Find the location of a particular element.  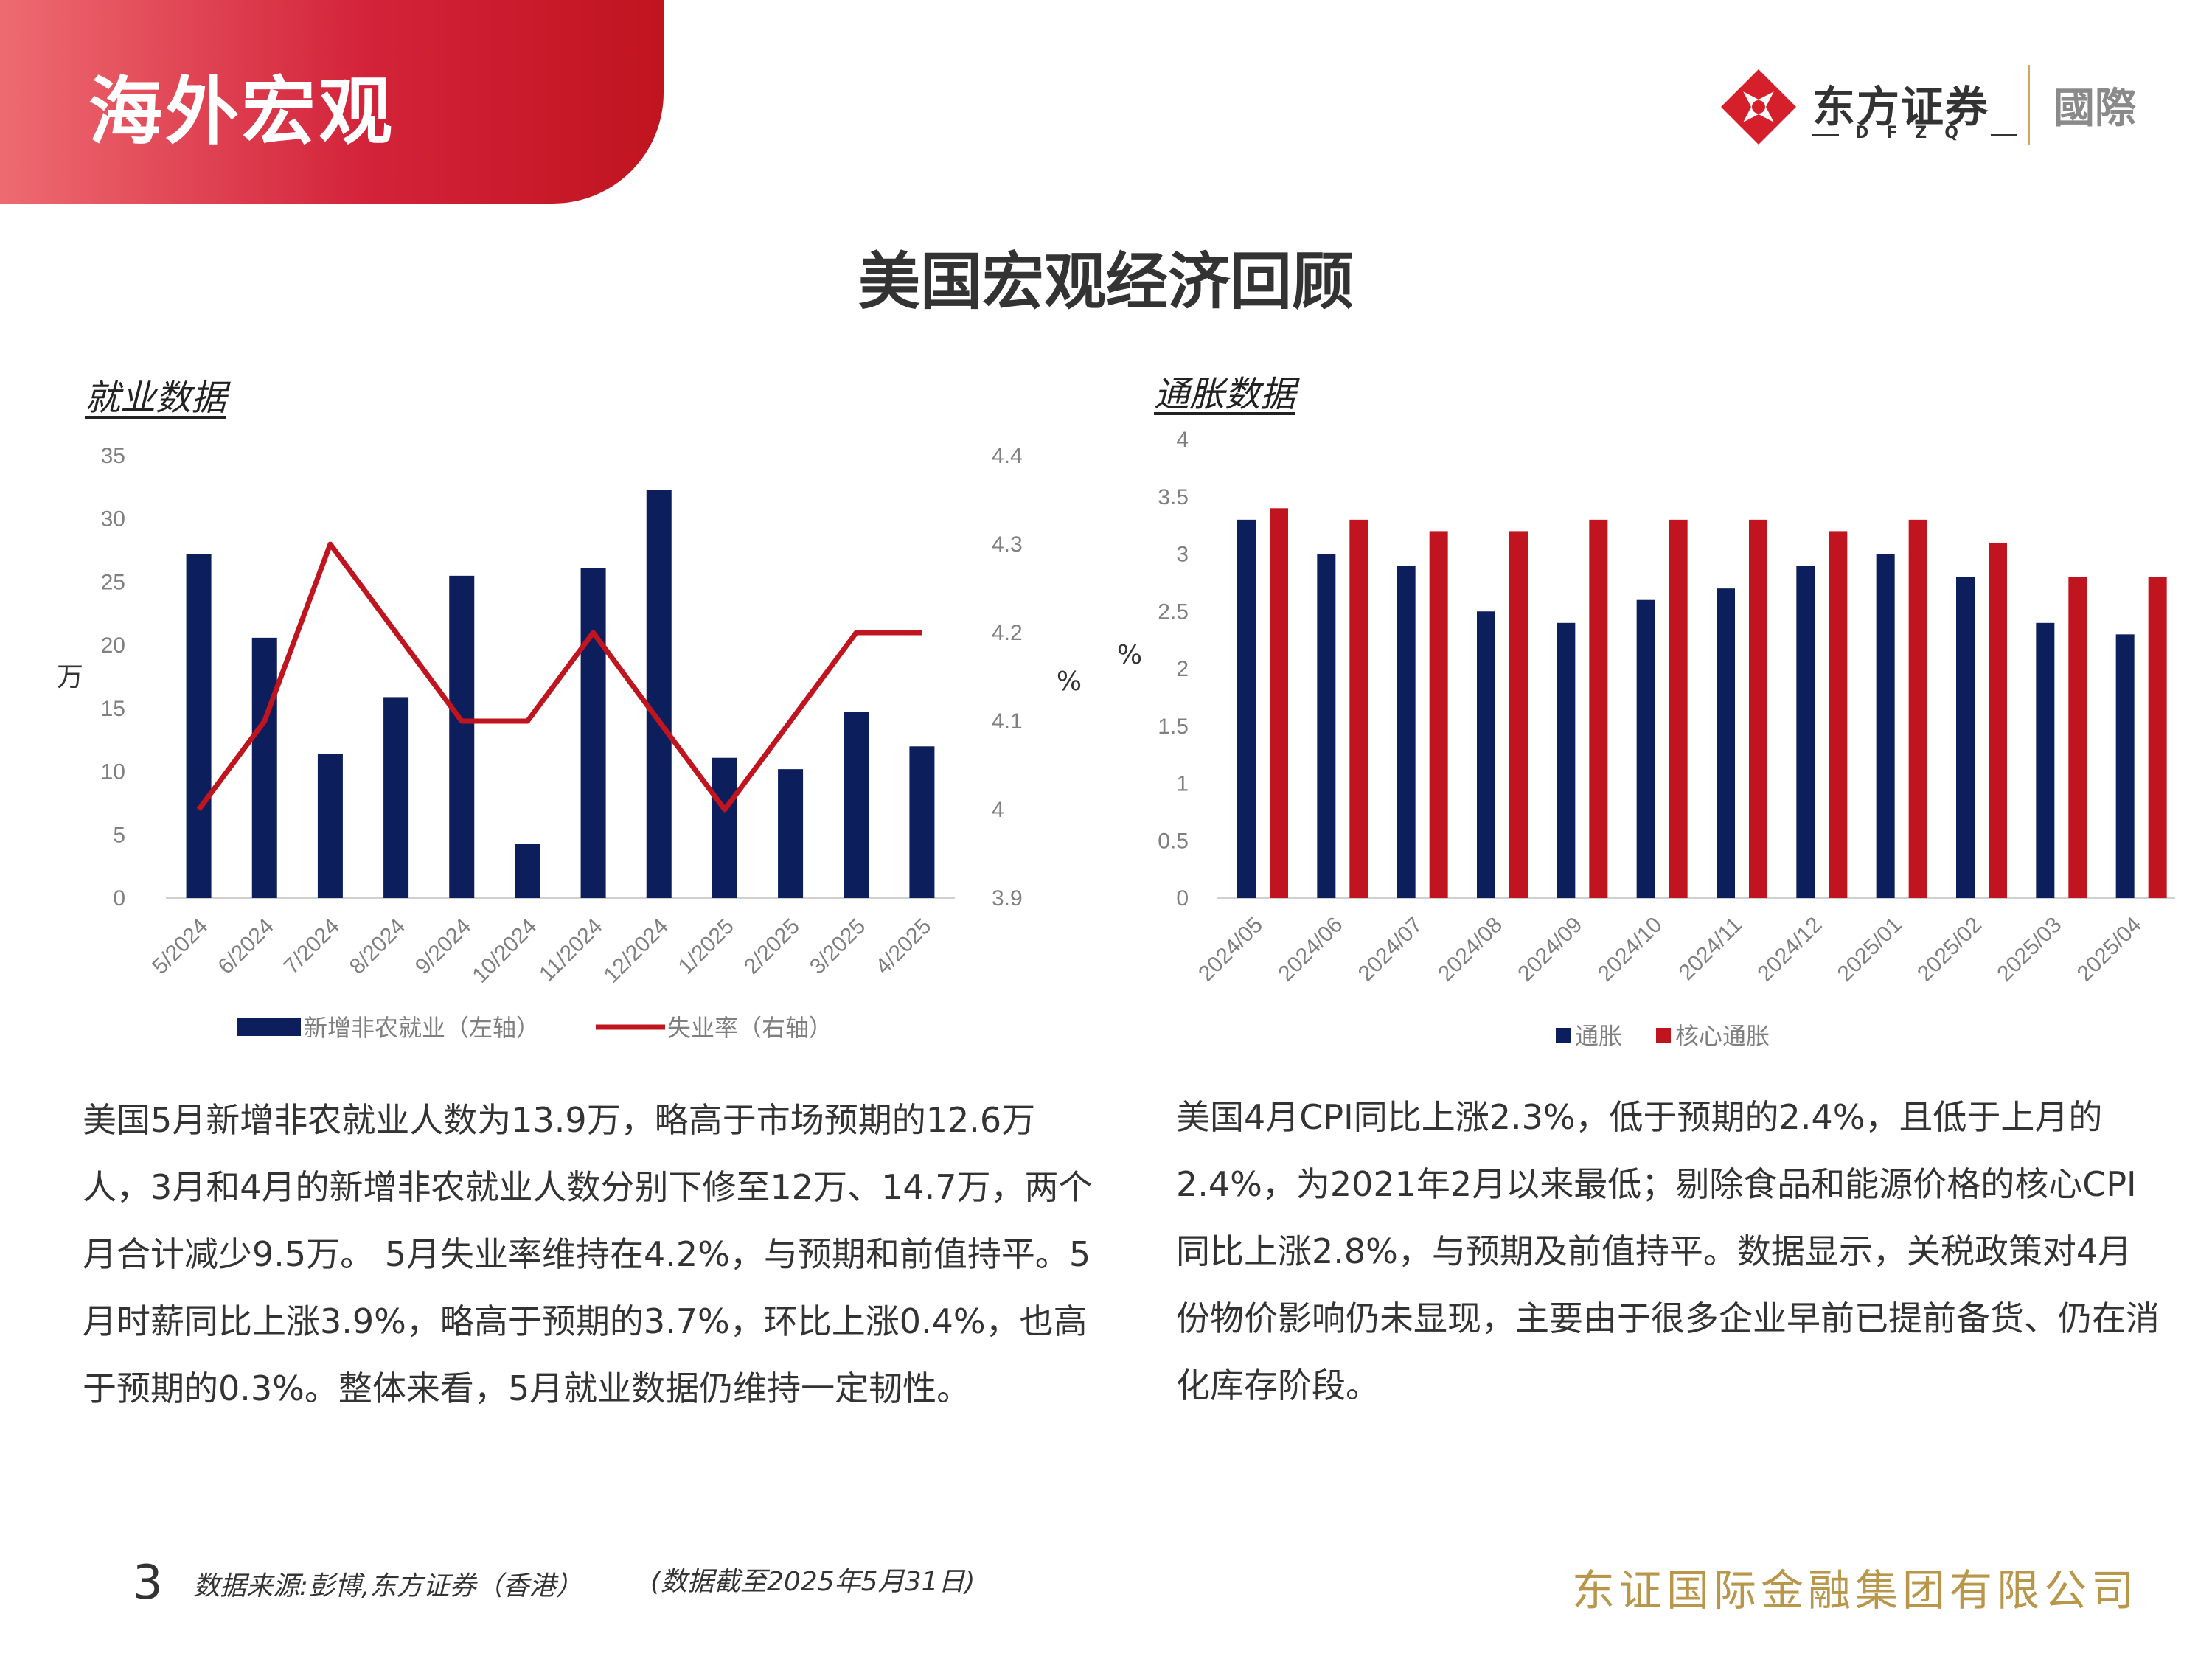

left-y-tick-label: 10 is located at coordinates (113, 772).